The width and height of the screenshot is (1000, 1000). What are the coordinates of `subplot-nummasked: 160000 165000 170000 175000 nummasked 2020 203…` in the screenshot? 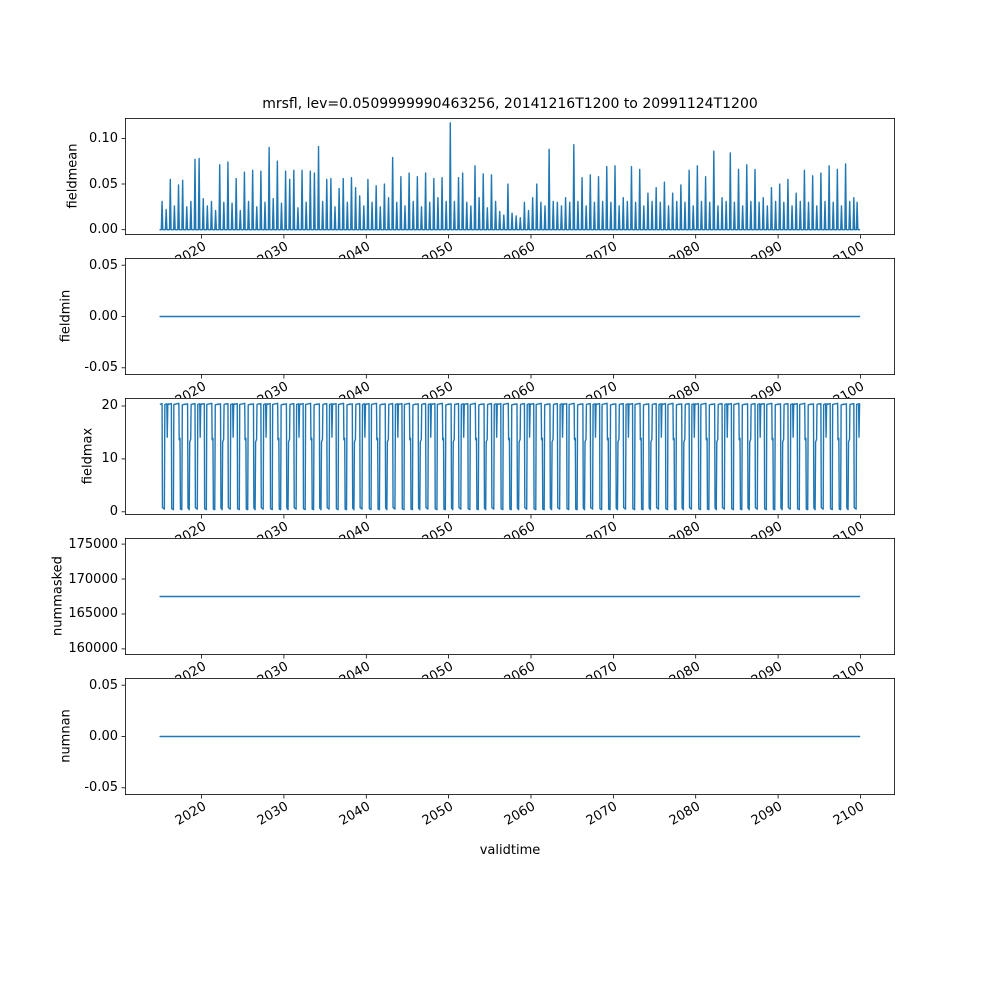 It's located at (473, 613).